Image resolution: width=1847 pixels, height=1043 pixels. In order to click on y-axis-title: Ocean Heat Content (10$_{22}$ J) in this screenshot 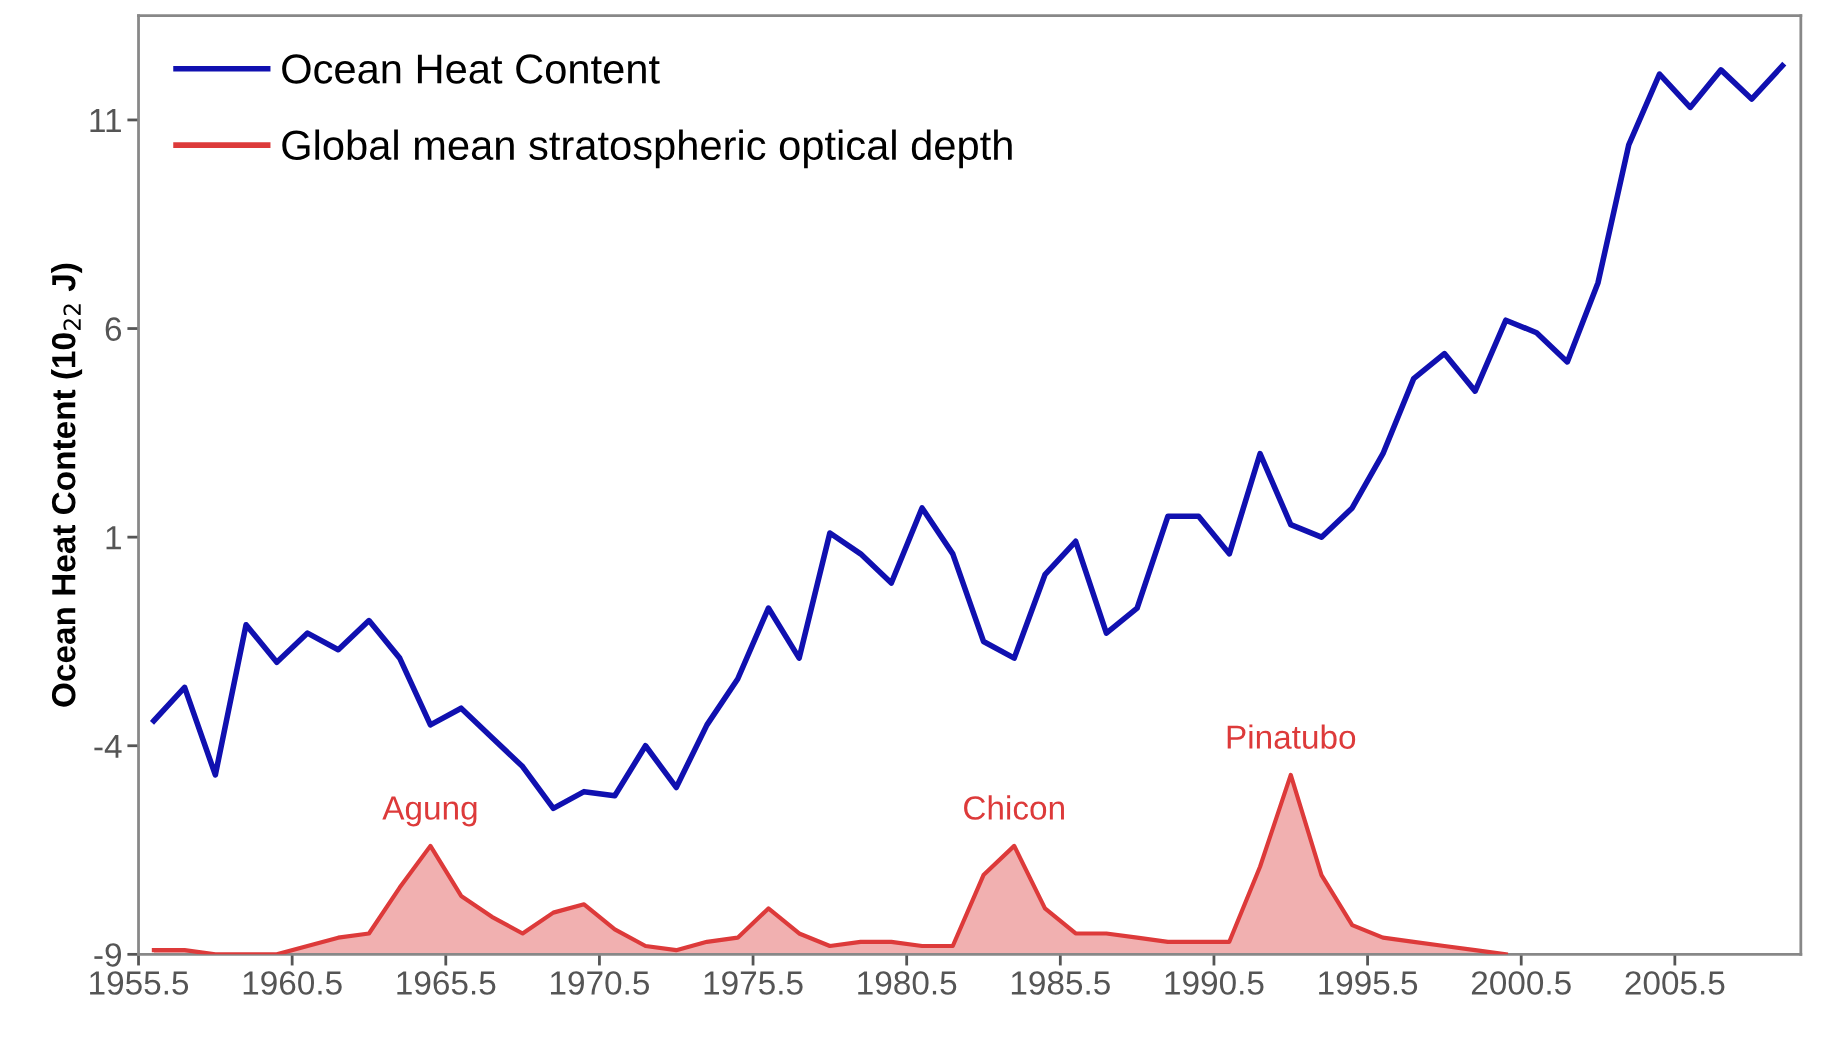, I will do `click(67, 485)`.